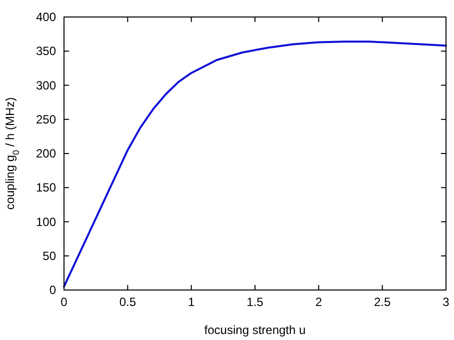 The width and height of the screenshot is (454, 340). I want to click on x-tick-label: 1.5, so click(255, 302).